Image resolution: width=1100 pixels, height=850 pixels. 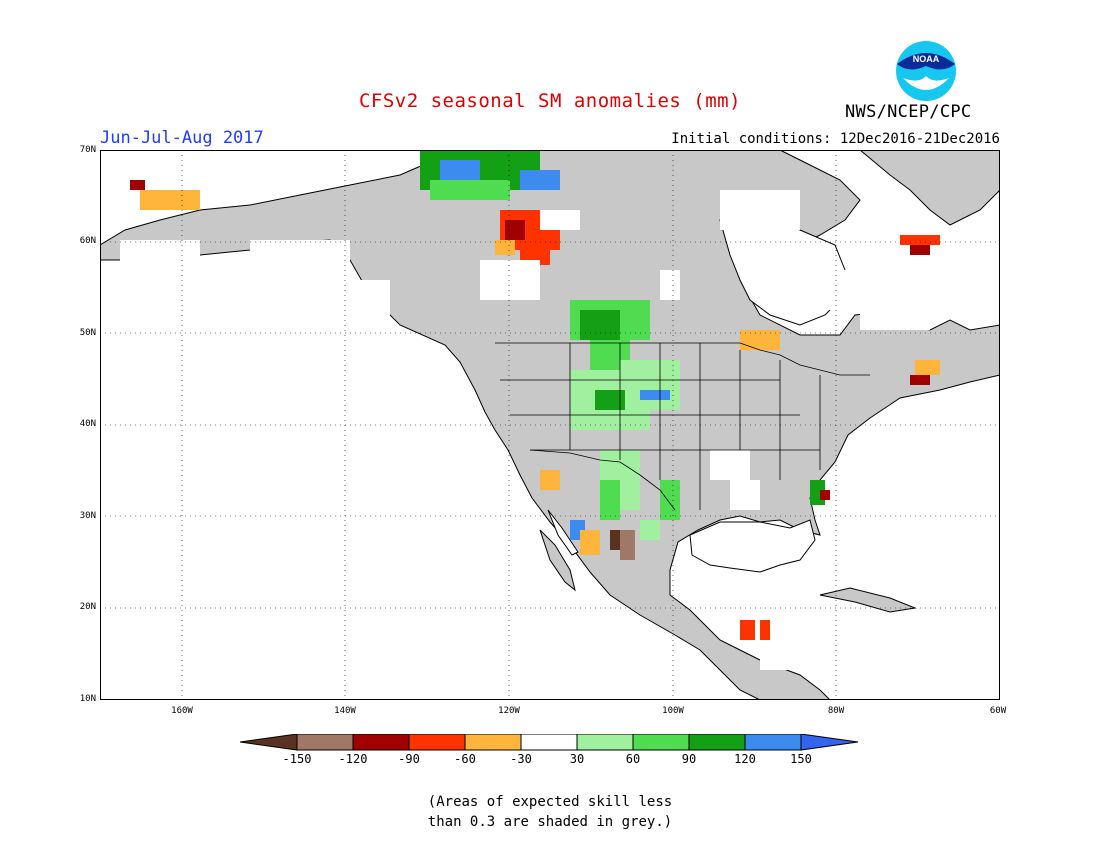 What do you see at coordinates (509, 711) in the screenshot?
I see `lon-label-120w: 120W` at bounding box center [509, 711].